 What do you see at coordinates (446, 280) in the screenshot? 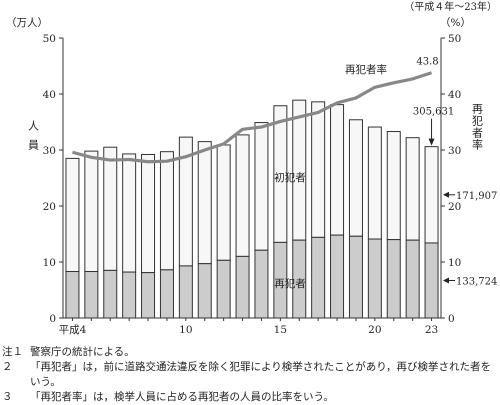
I see `repeat-arrow-head` at bounding box center [446, 280].